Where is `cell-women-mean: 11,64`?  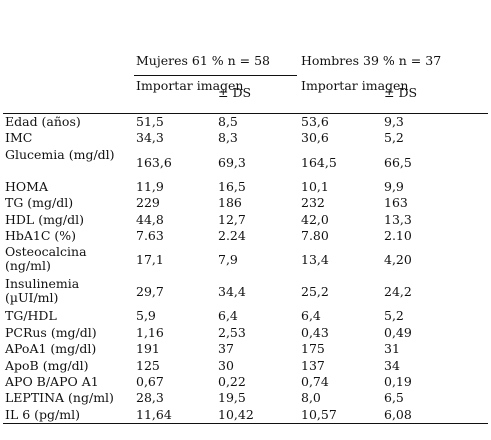 cell-women-mean: 11,64 is located at coordinates (154, 414).